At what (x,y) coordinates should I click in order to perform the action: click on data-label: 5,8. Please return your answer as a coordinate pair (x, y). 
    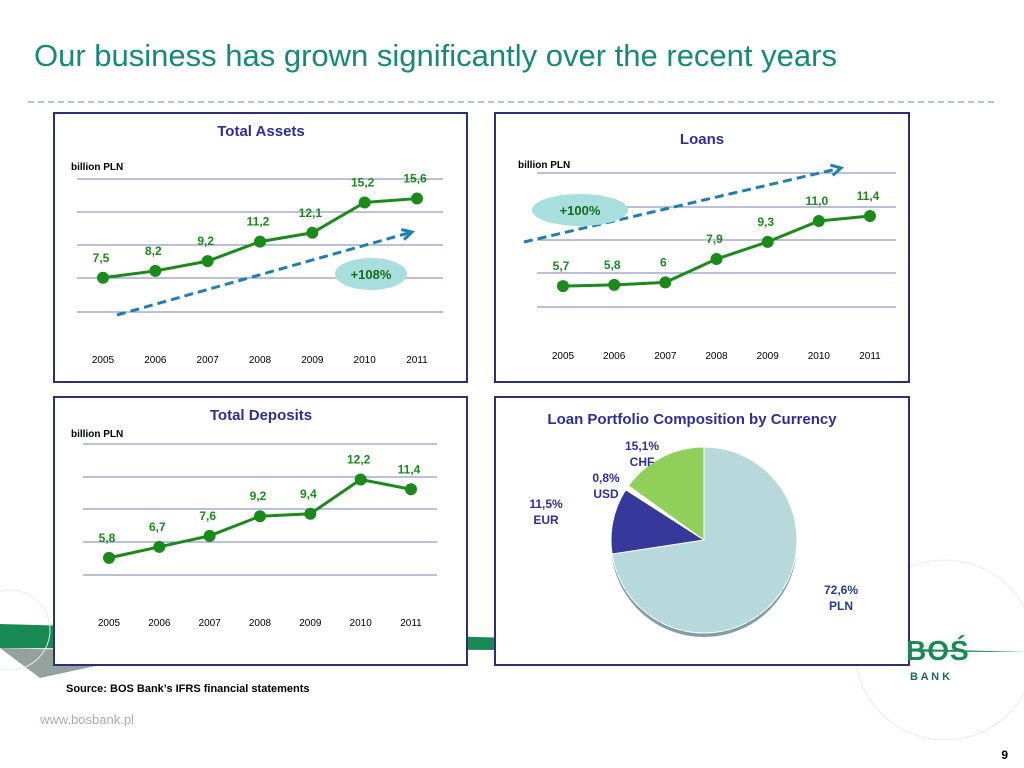
    Looking at the image, I should click on (612, 265).